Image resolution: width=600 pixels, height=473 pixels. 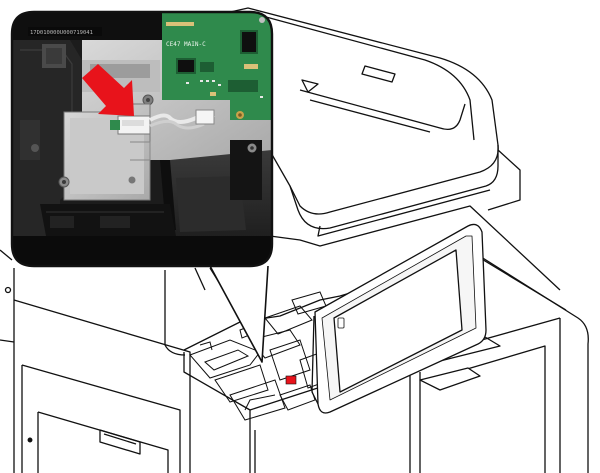 What do you see at coordinates (398, 321) in the screenshot?
I see `touch-screen` at bounding box center [398, 321].